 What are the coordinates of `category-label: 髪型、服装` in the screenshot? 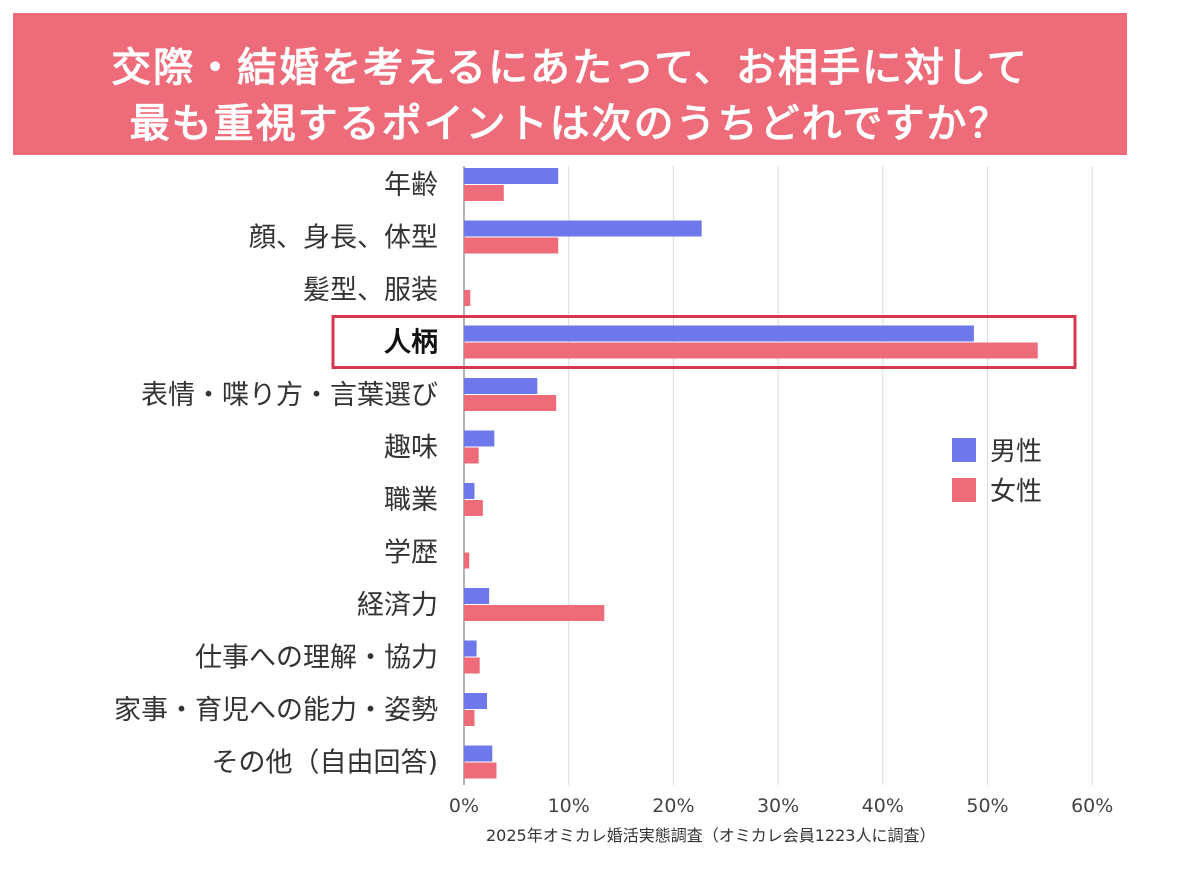 It's located at (370, 290).